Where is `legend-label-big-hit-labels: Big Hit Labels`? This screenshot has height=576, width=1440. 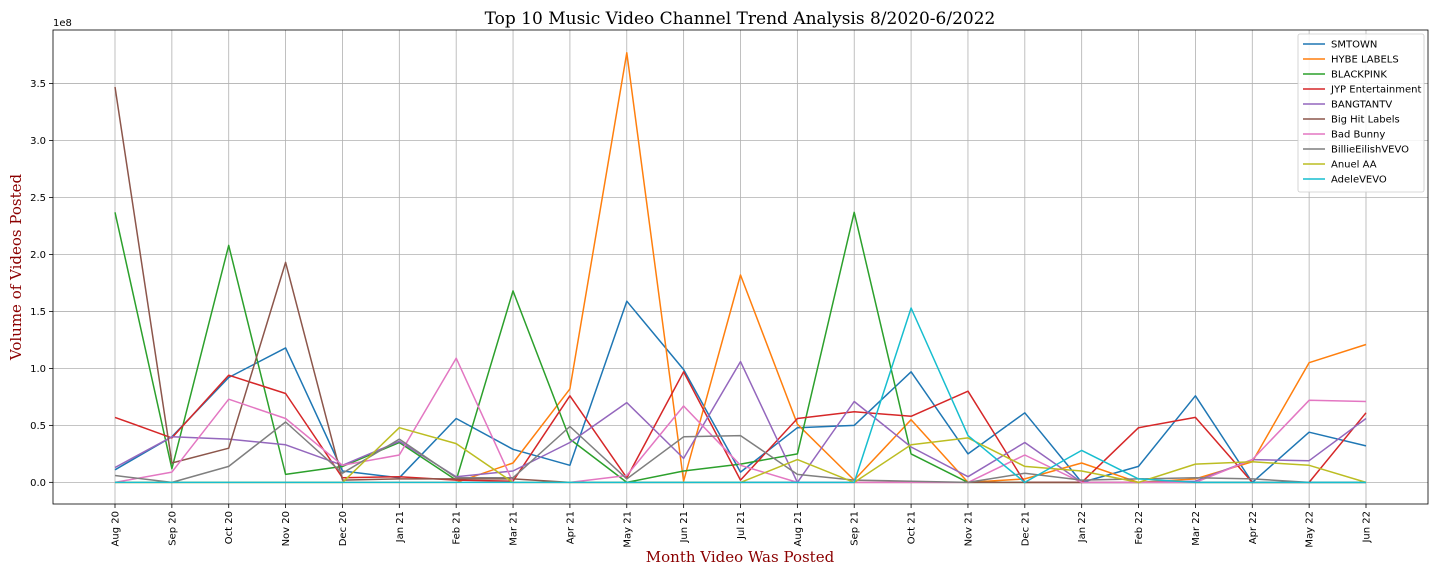
legend-label-big-hit-labels: Big Hit Labels is located at coordinates (1365, 120).